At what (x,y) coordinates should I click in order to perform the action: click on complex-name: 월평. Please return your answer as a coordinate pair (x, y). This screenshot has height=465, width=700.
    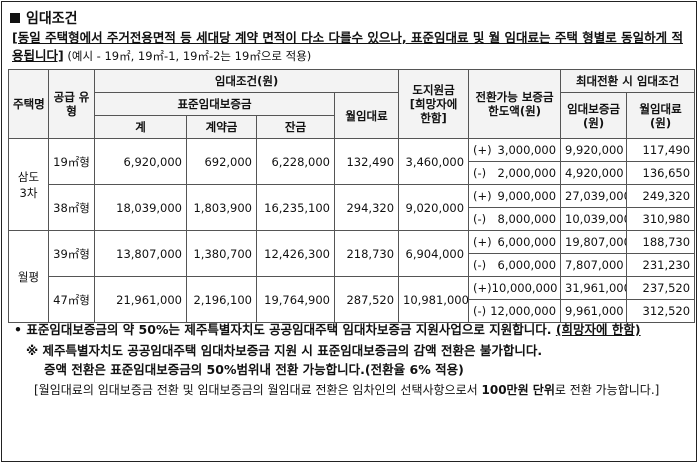
    Looking at the image, I should click on (28, 276).